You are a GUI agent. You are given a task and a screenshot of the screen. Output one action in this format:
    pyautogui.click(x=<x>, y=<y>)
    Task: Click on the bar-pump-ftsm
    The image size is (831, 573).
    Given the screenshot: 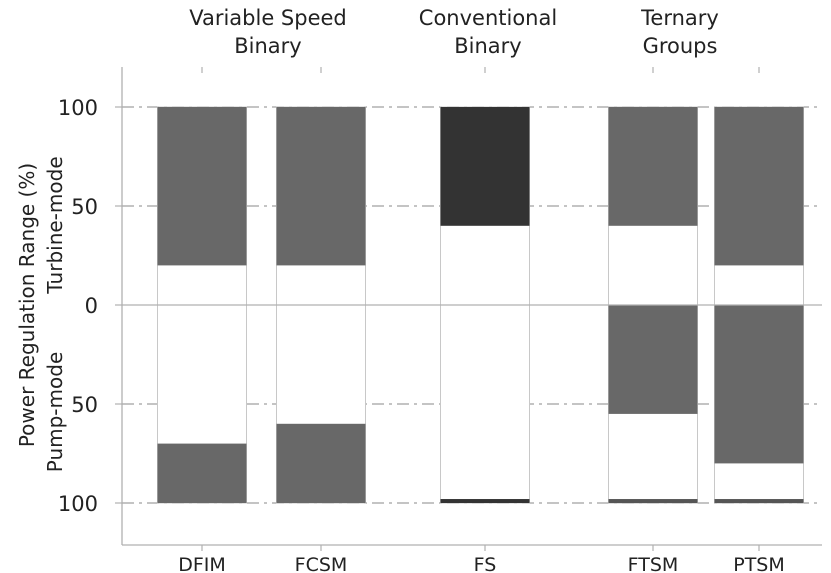 What is the action you would take?
    pyautogui.click(x=653, y=359)
    